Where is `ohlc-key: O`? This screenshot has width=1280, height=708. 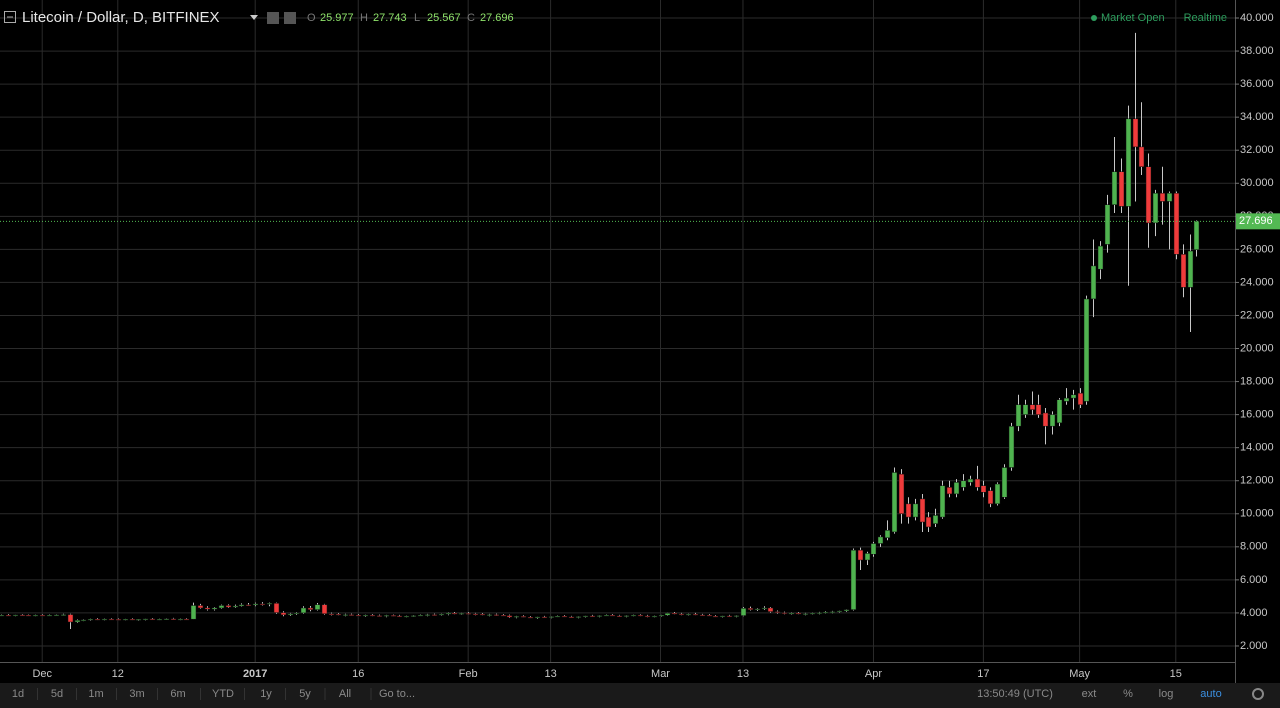
ohlc-key: O is located at coordinates (311, 18).